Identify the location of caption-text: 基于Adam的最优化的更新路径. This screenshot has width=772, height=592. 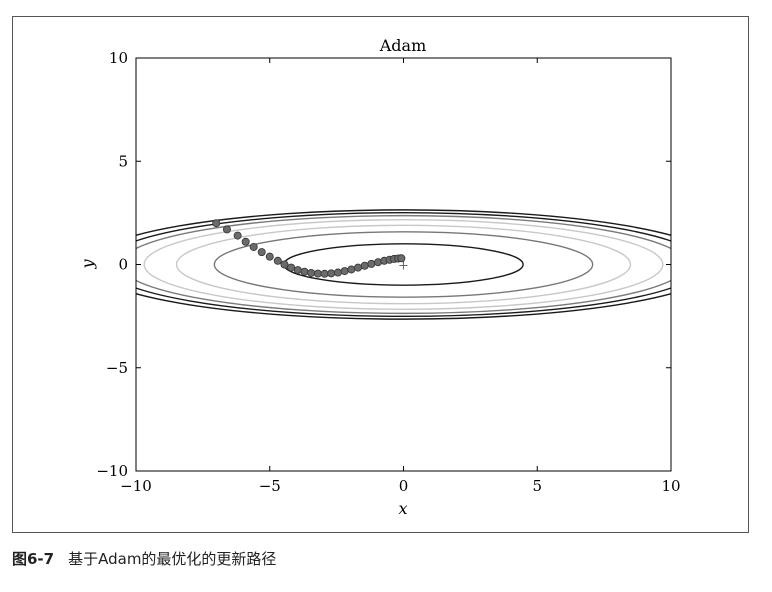
(172, 559).